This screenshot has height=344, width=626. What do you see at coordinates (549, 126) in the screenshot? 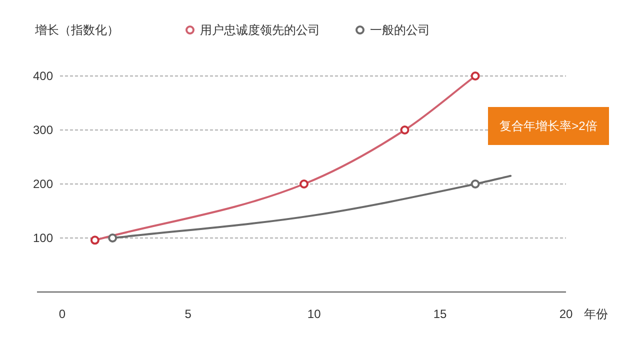
I see `annotation: 复合年增长率>2倍` at bounding box center [549, 126].